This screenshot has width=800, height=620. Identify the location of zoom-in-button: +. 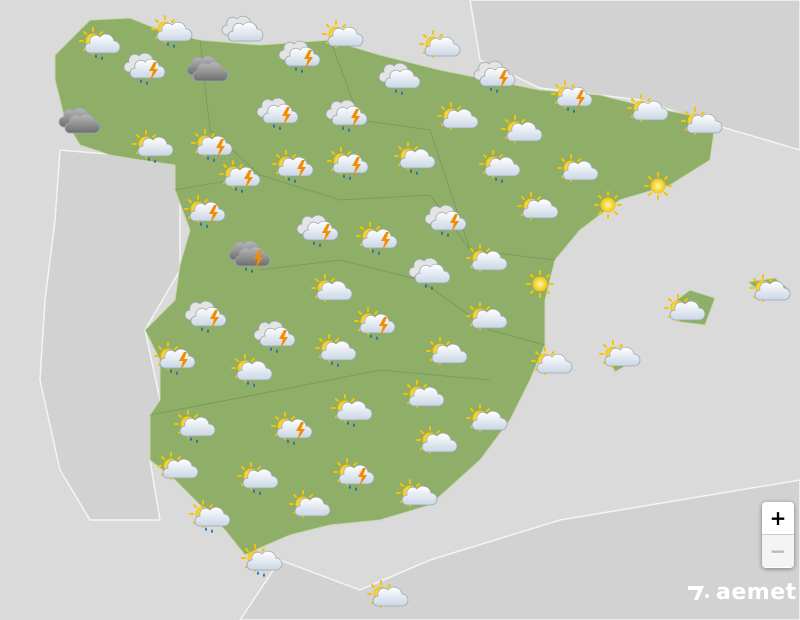
(778, 518).